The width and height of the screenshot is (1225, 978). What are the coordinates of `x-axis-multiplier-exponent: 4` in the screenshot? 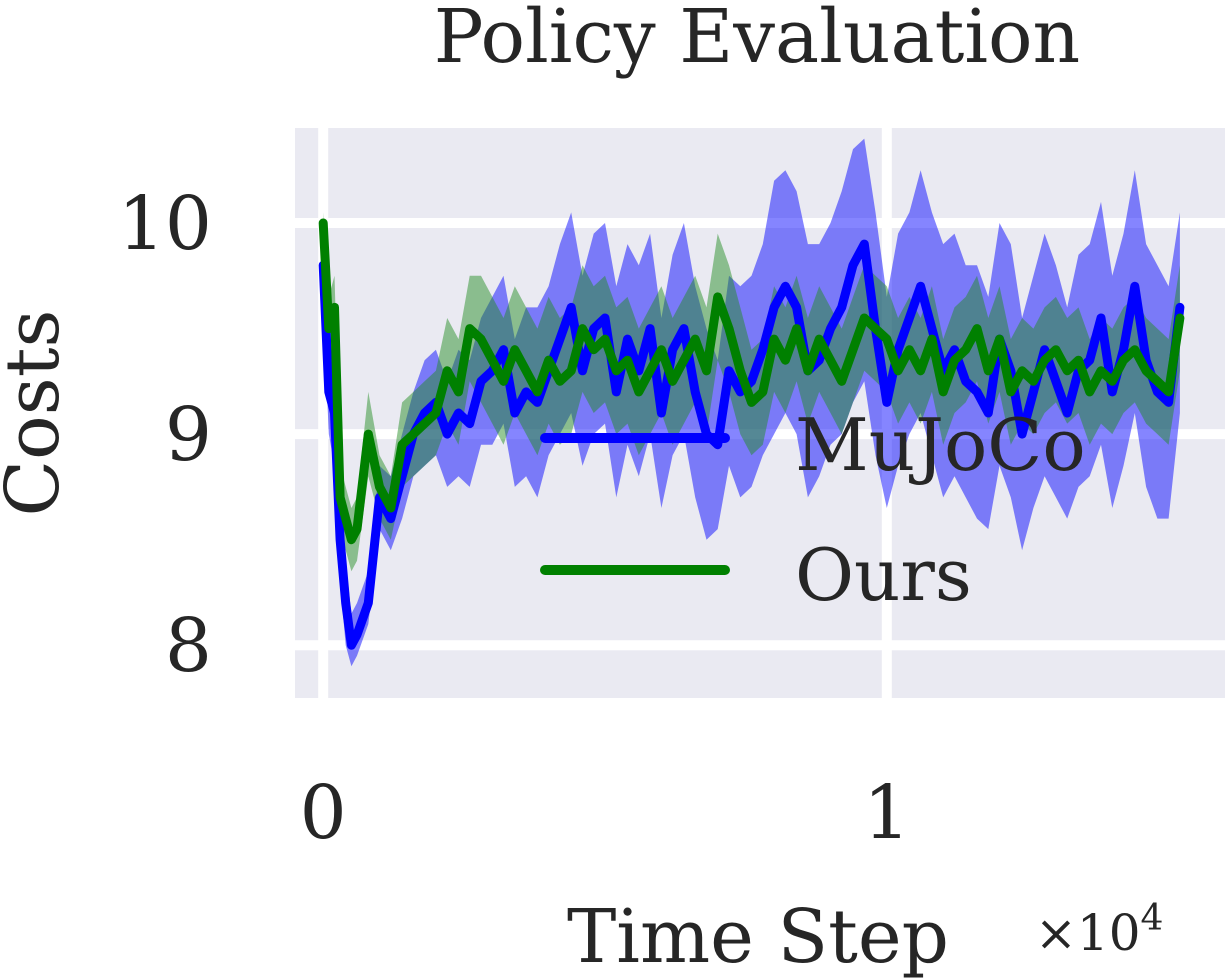 It's located at (1152, 918).